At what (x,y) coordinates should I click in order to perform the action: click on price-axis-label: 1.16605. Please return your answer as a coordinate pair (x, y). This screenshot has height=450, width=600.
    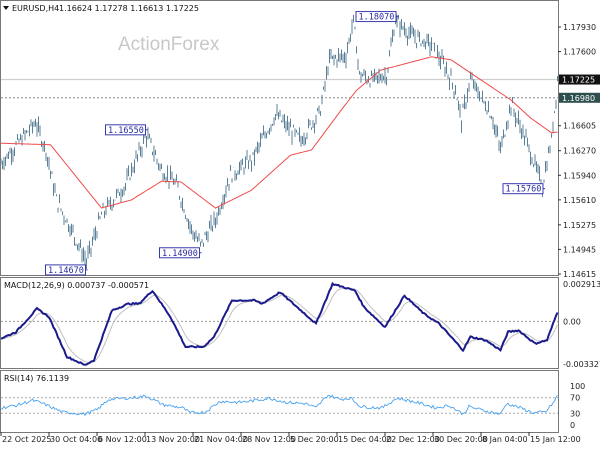
    Looking at the image, I should click on (579, 126).